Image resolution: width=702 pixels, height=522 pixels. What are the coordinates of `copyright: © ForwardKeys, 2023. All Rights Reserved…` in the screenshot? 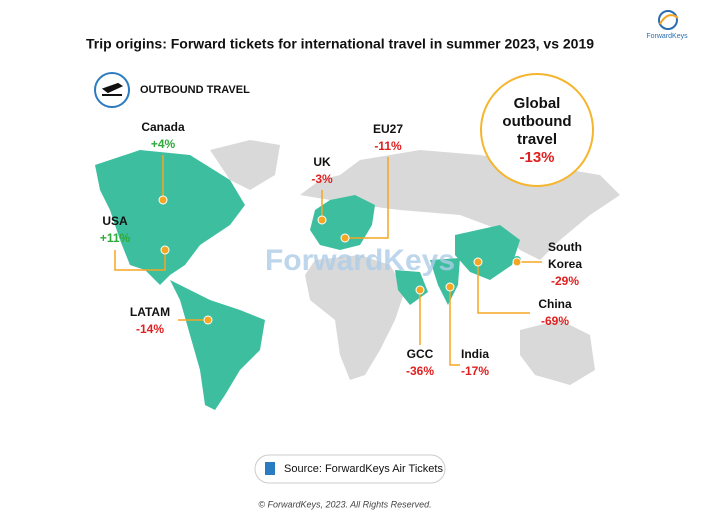 It's located at (344, 504).